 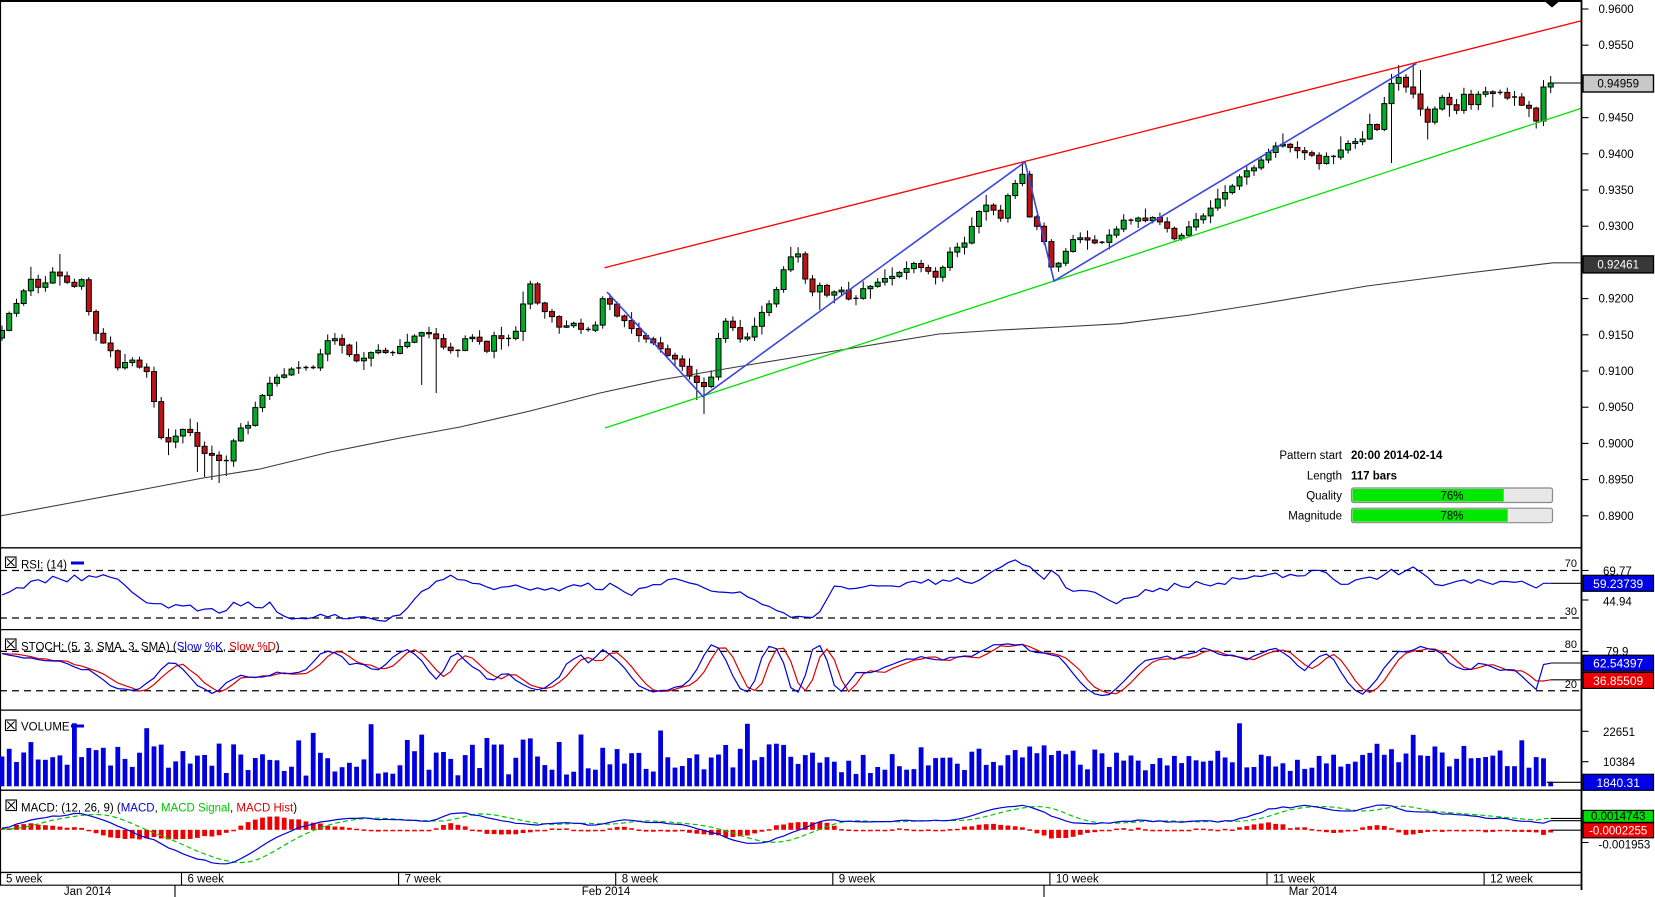 I want to click on svg-text: 62.54397, so click(x=1618, y=664).